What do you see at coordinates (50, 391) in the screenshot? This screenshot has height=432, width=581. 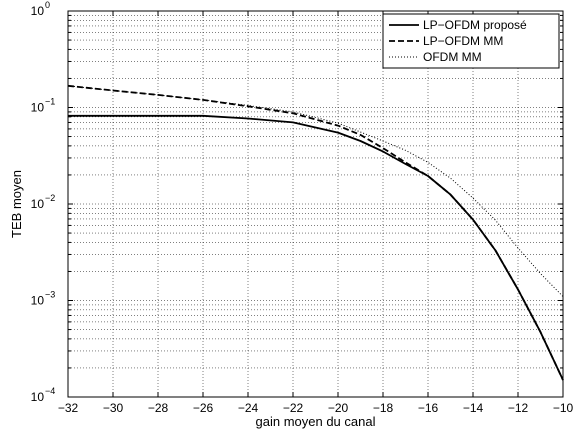 I see `y-tick-label-exponent: −4` at bounding box center [50, 391].